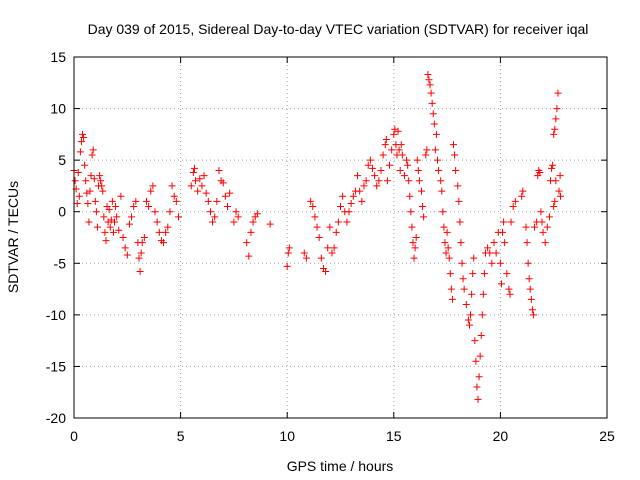 This screenshot has height=480, width=640. Describe the element at coordinates (60, 263) in the screenshot. I see `y-tick-label: -5` at that location.